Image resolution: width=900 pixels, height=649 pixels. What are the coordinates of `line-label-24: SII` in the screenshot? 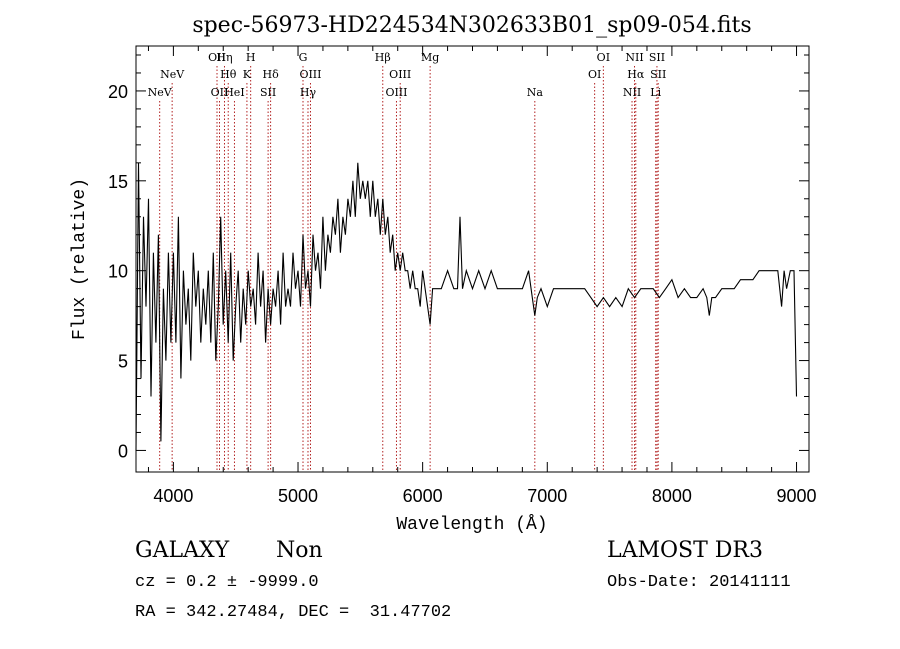 It's located at (657, 57).